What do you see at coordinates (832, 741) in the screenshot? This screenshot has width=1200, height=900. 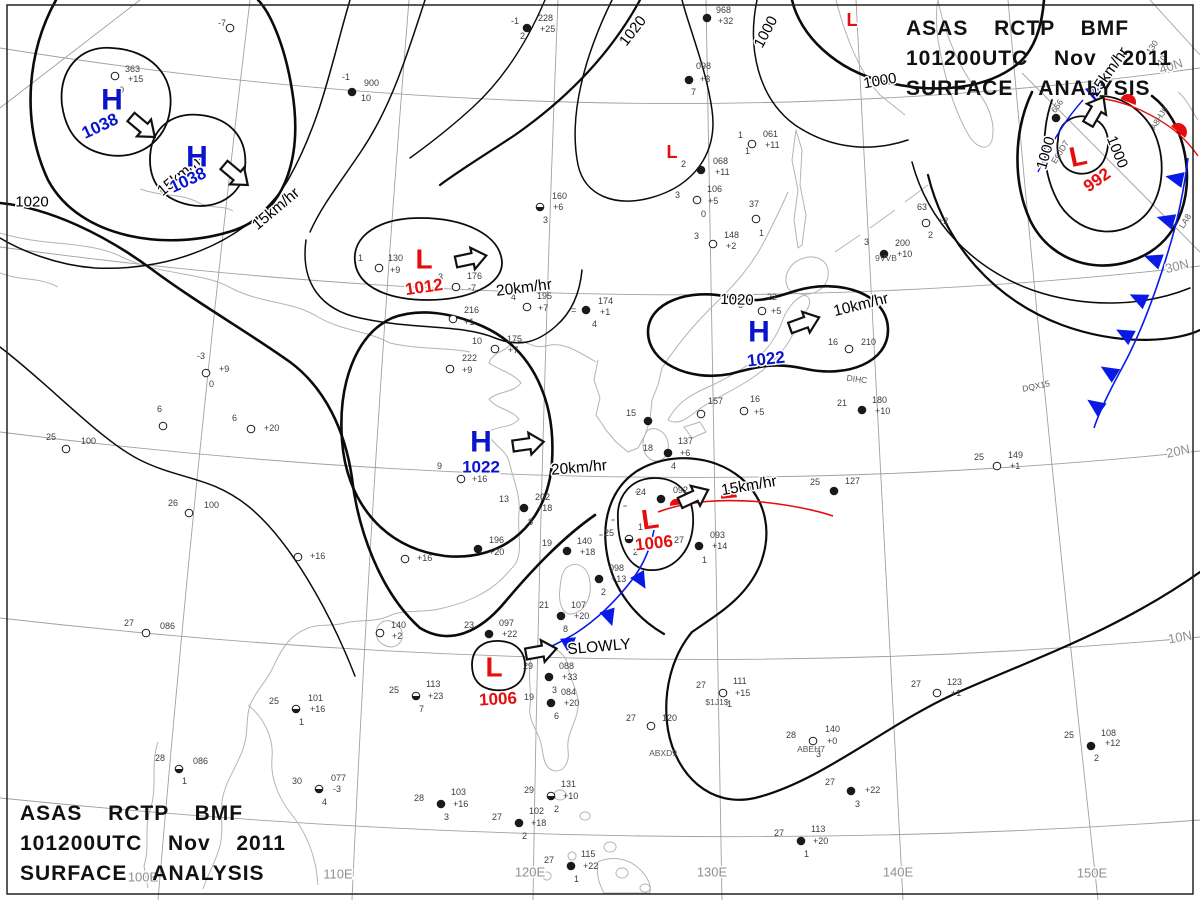 I see `station-value: +0` at bounding box center [832, 741].